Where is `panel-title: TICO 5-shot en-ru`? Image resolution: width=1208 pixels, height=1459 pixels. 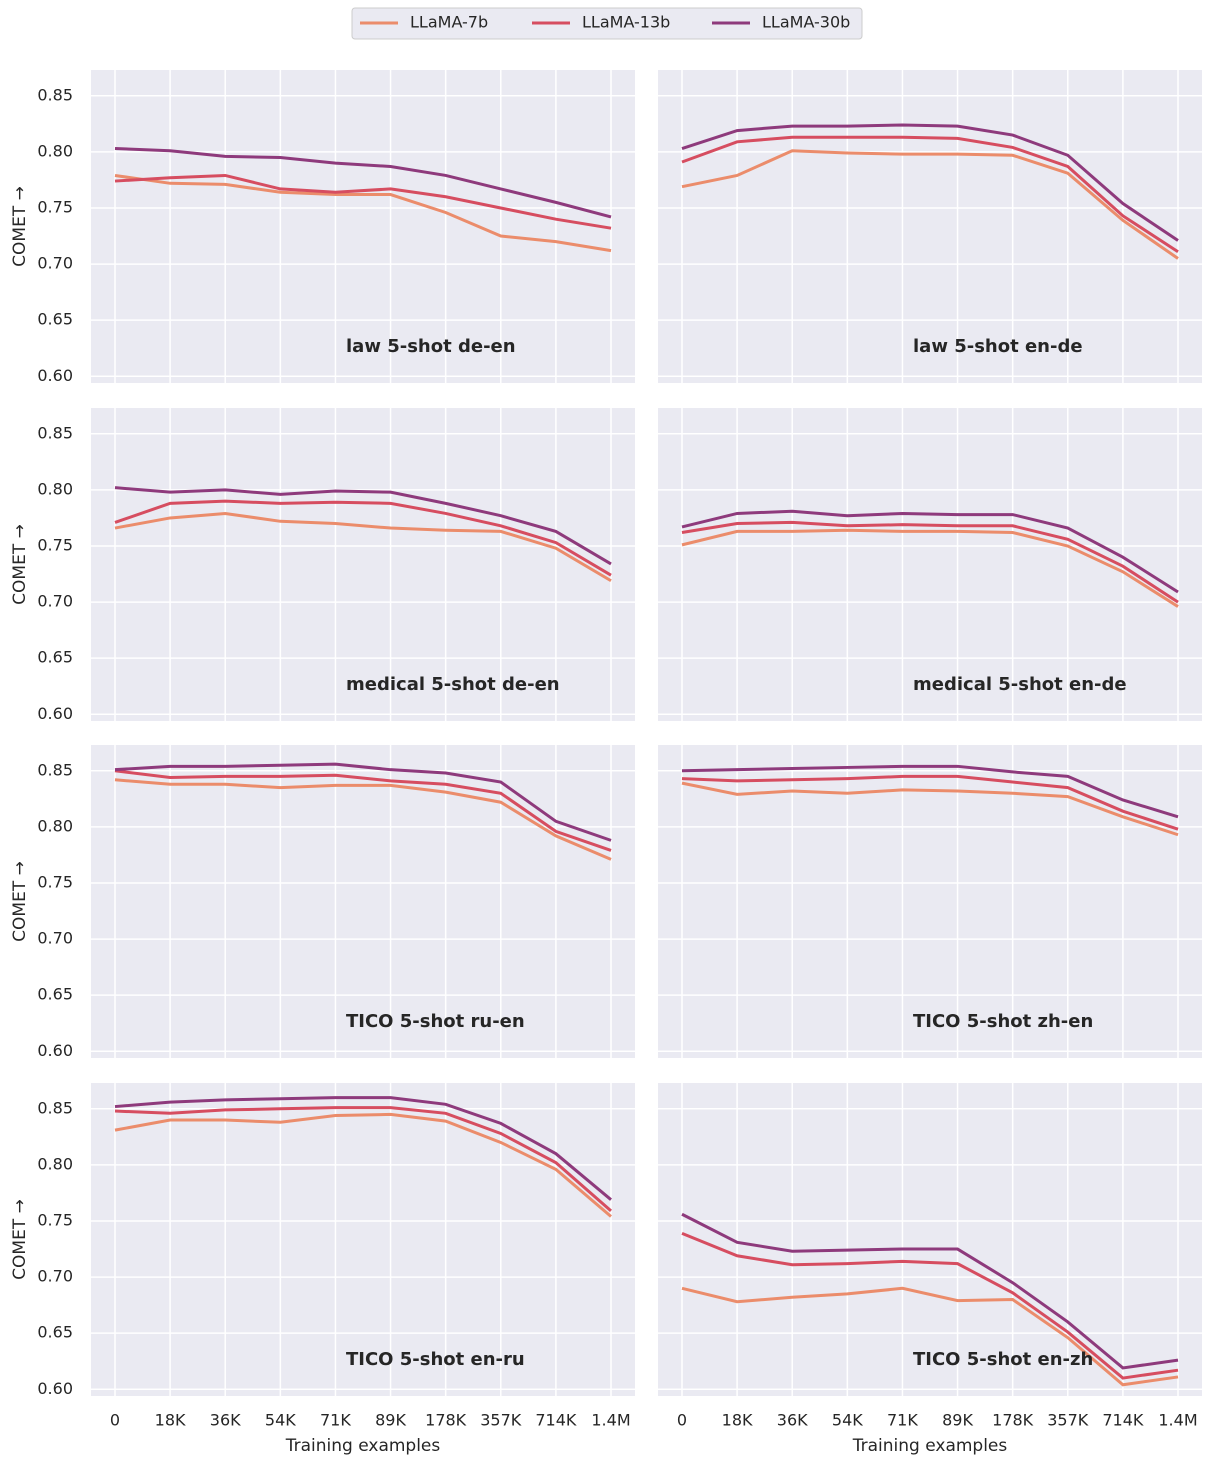
panel-title: TICO 5-shot en-ru is located at coordinates (435, 1359).